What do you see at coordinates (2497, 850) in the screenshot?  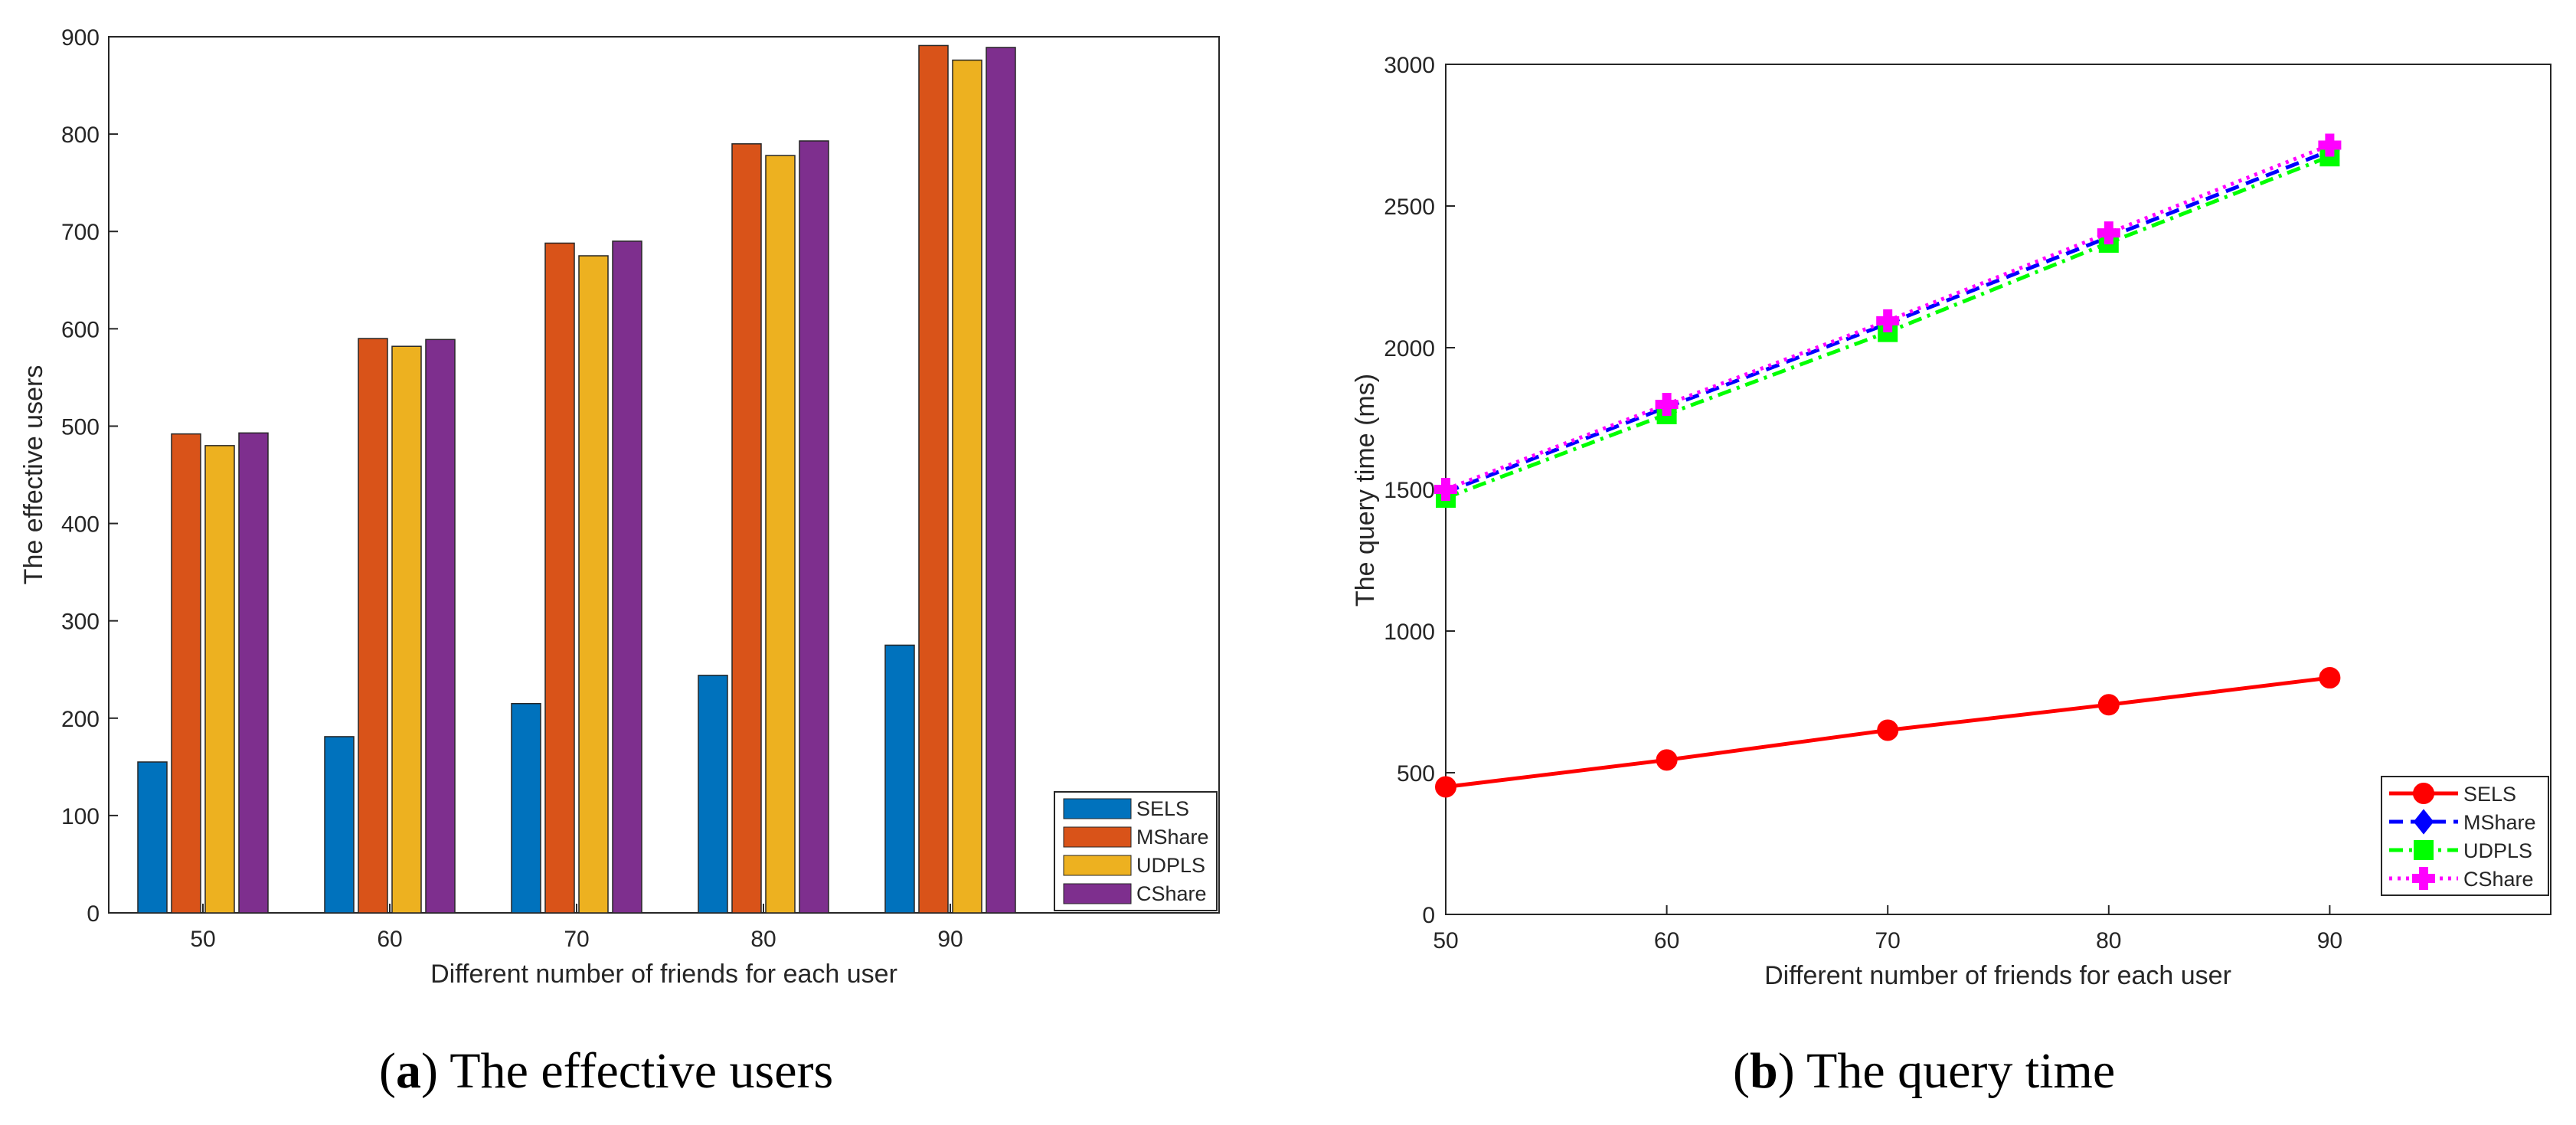 I see `line-legend-label-udpls: UDPLS` at bounding box center [2497, 850].